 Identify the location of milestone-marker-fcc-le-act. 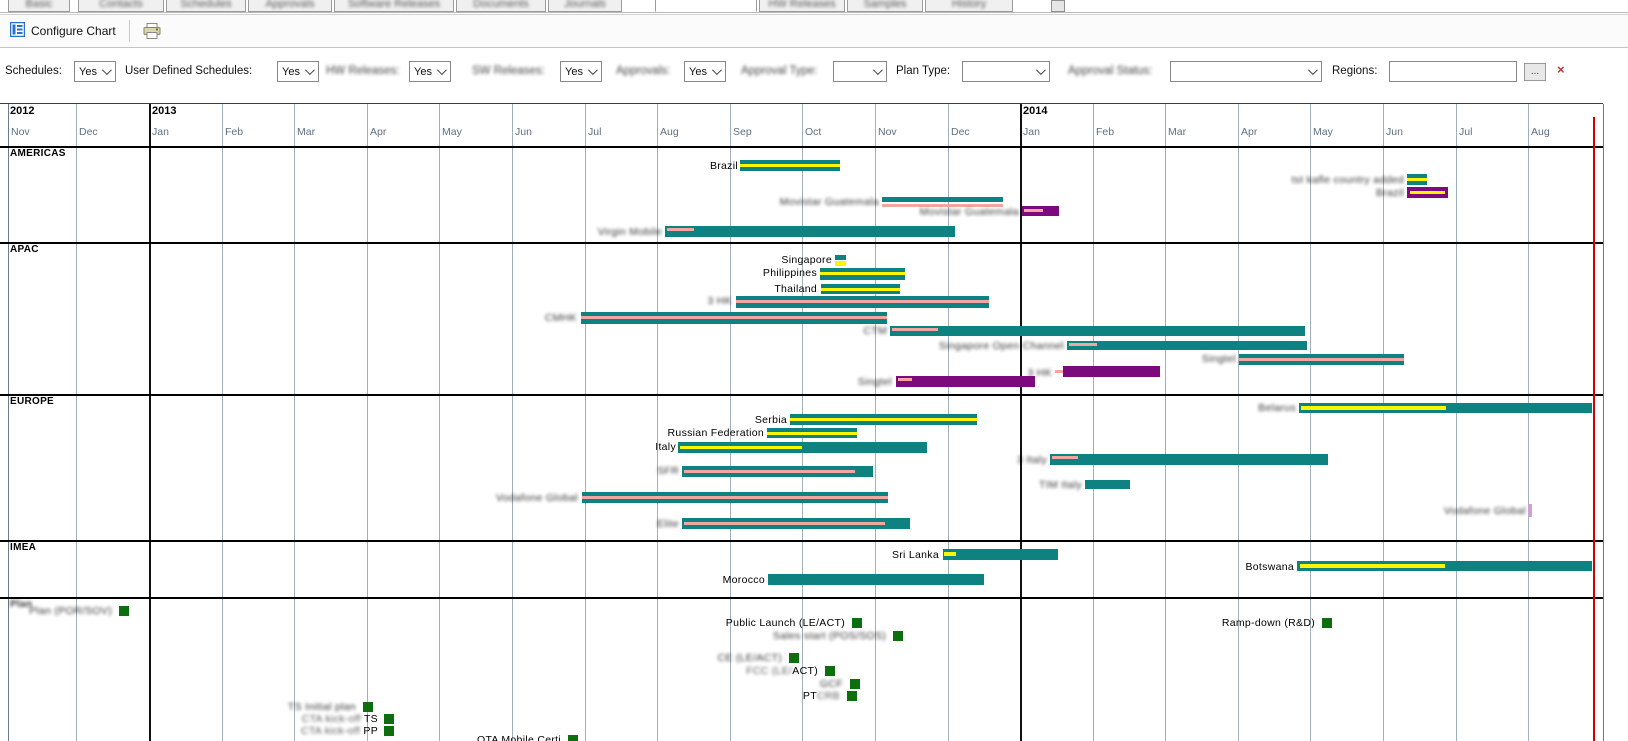
(830, 671).